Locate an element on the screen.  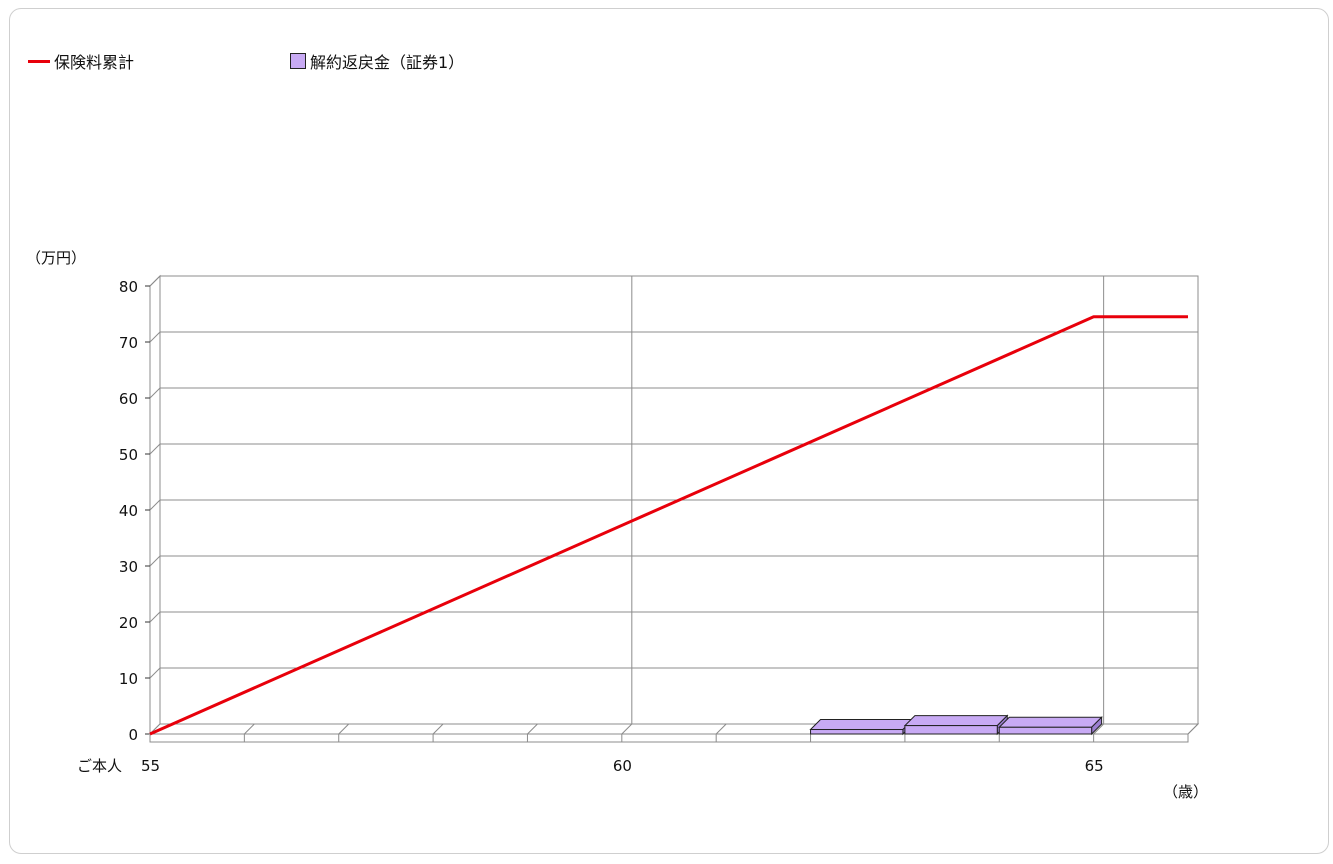
legend-box-swatch is located at coordinates (298, 61).